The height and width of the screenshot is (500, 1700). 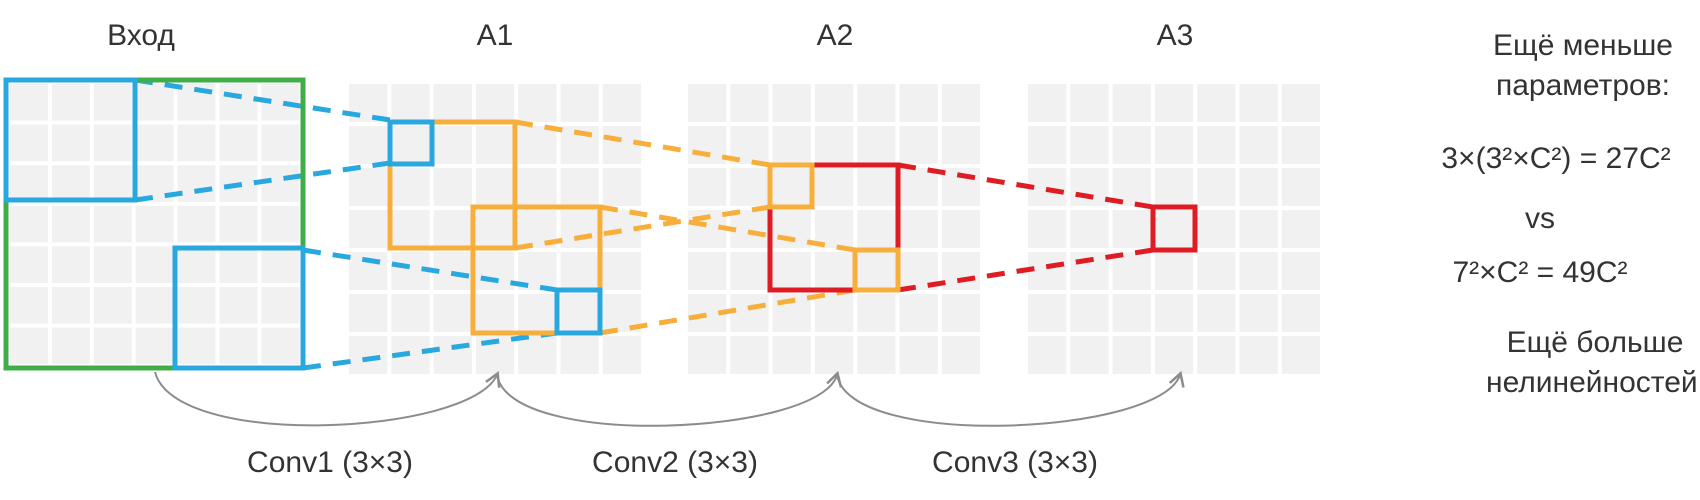 I want to click on panel-title-input: Вход, so click(x=141, y=35).